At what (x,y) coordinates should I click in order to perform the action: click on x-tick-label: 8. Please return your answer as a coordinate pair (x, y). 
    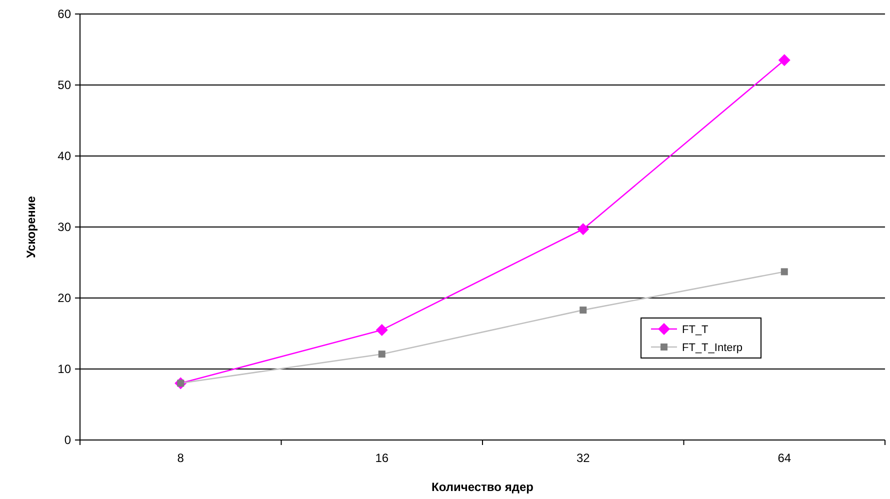
    Looking at the image, I should click on (180, 458).